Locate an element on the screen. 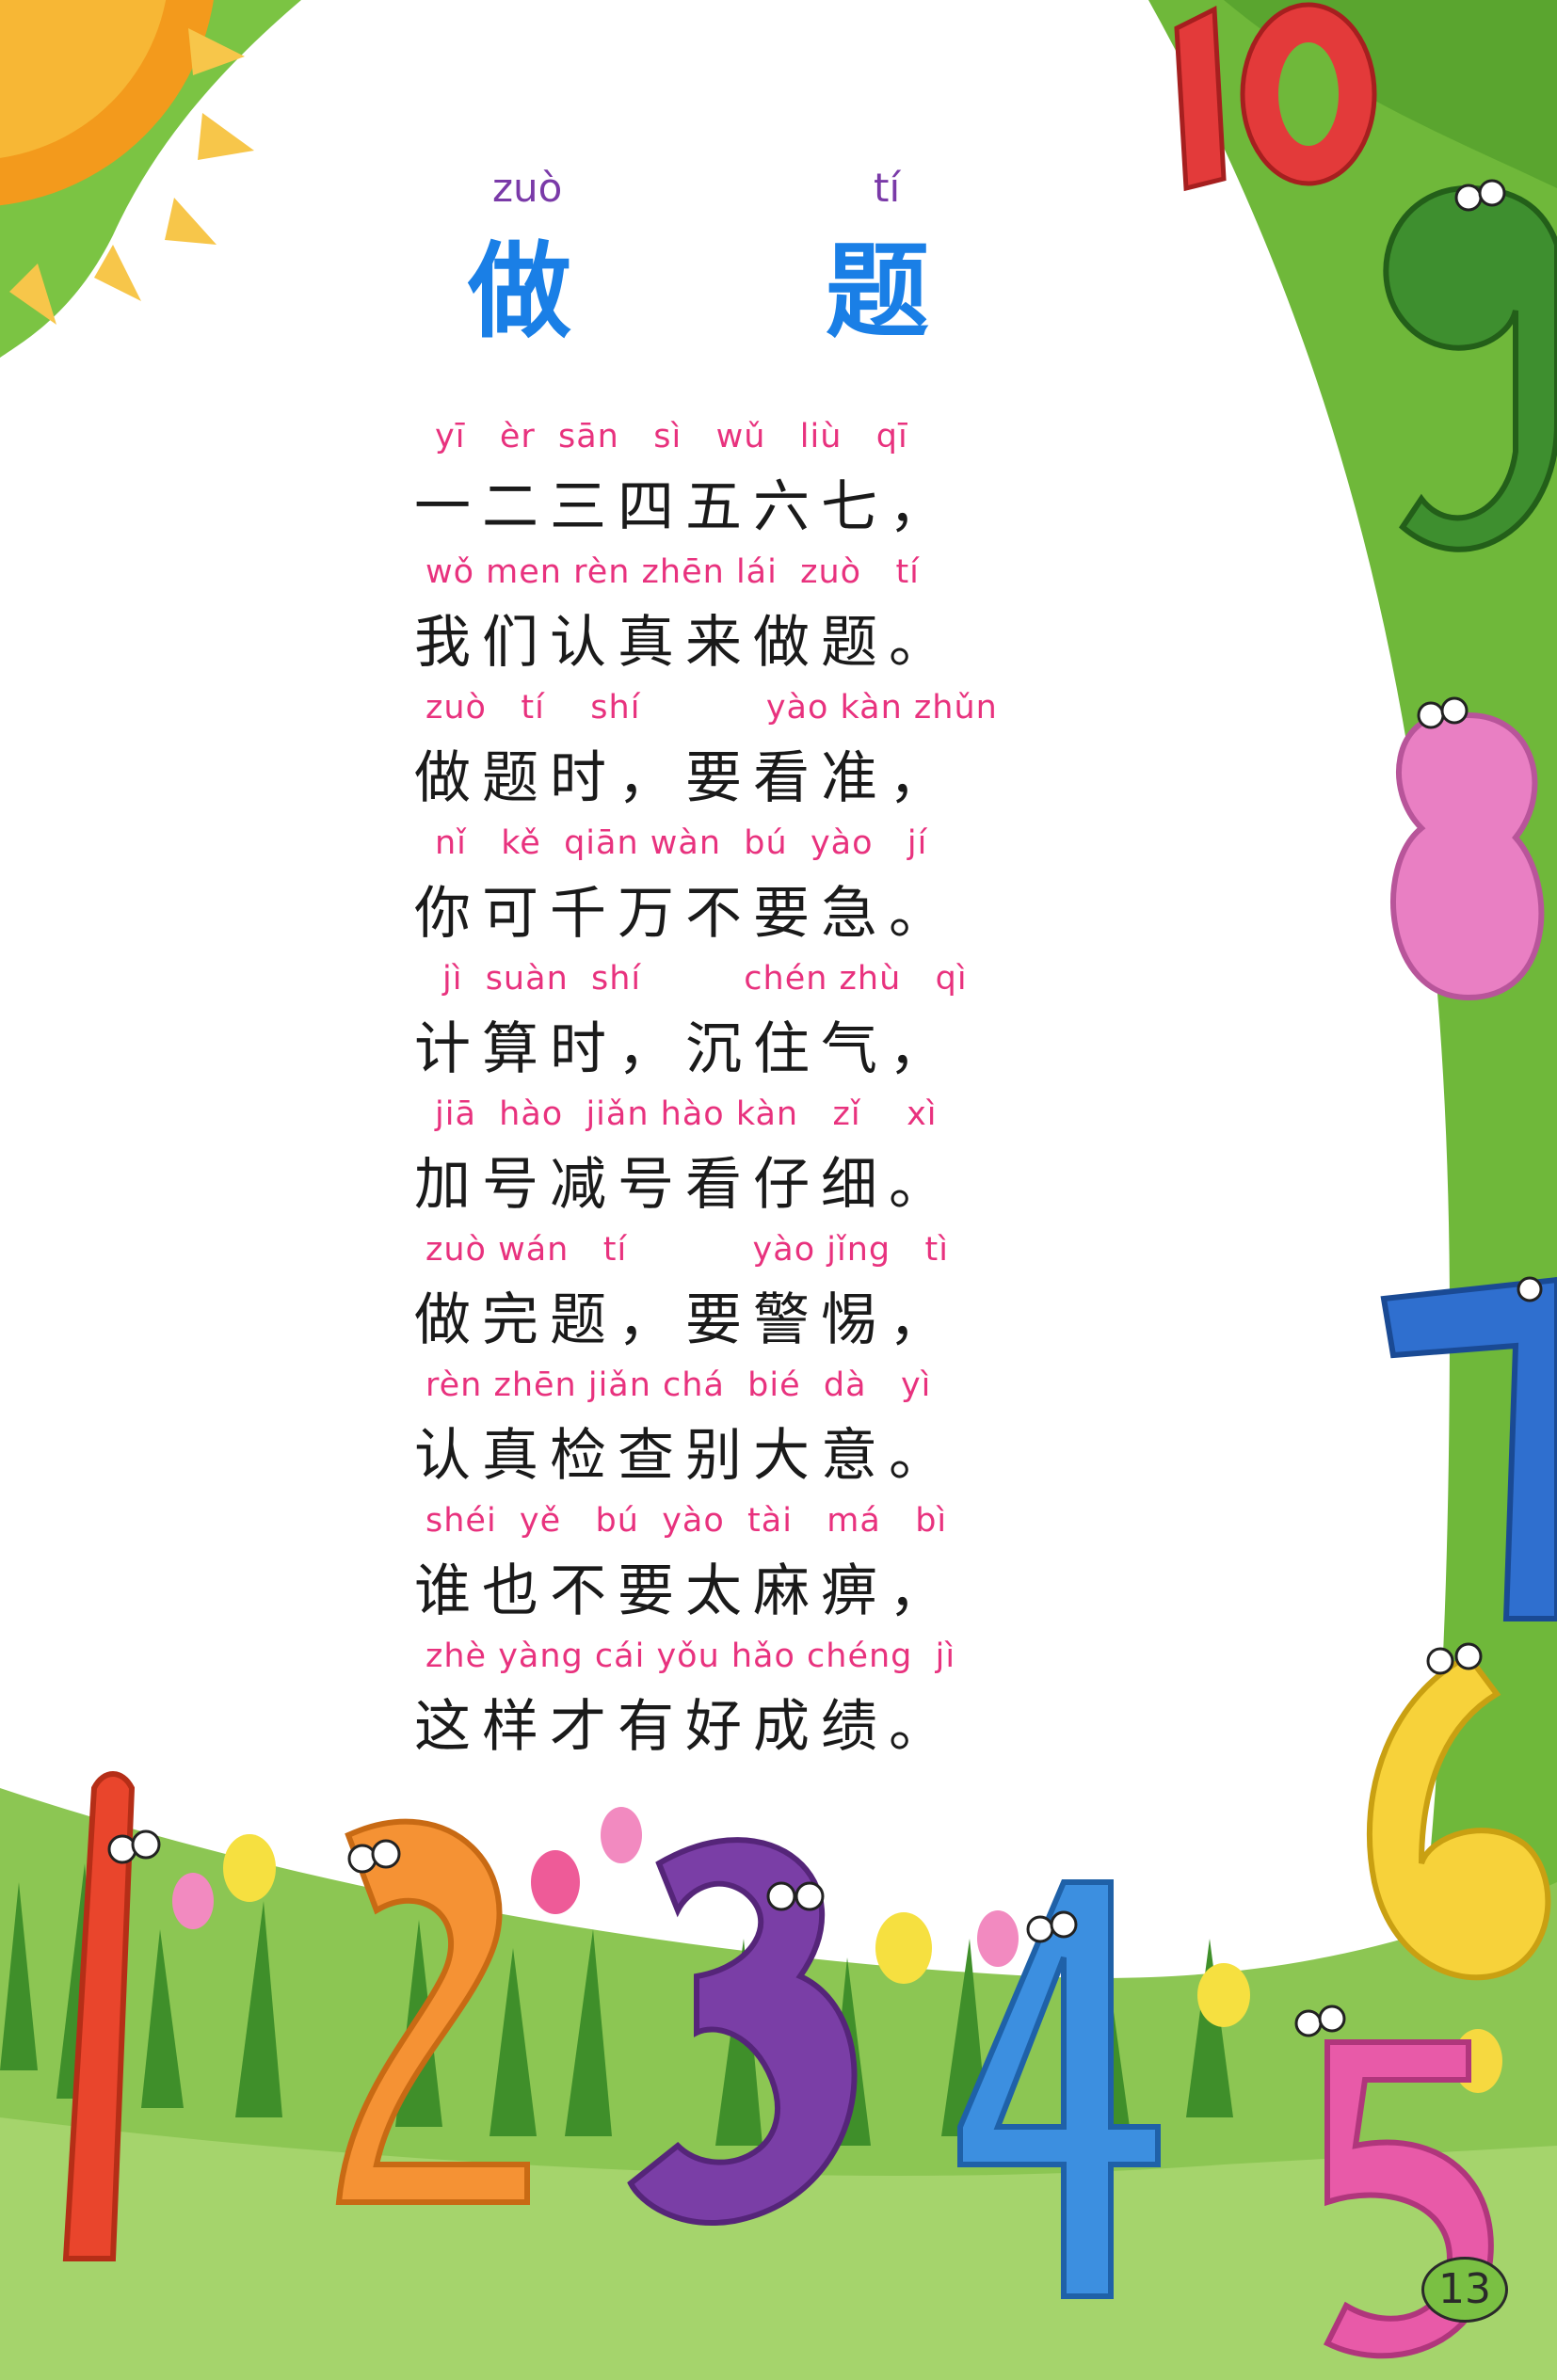 This screenshot has height=2380, width=1557. poem-line-6-pinyin: jiā hào jiǎn hào kàn zǐ xì is located at coordinates (686, 1114).